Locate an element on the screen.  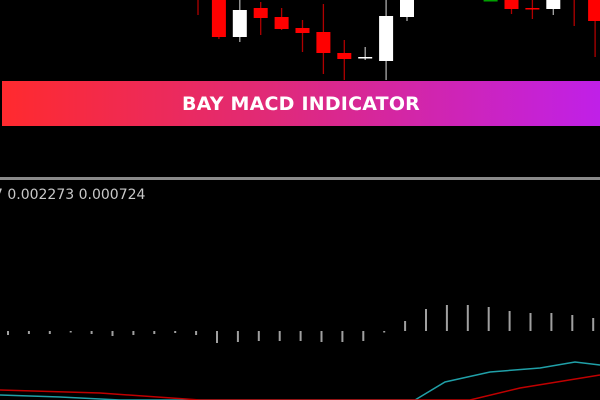
title-banner: BAY MACD INDICATOR is located at coordinates (301, 103).